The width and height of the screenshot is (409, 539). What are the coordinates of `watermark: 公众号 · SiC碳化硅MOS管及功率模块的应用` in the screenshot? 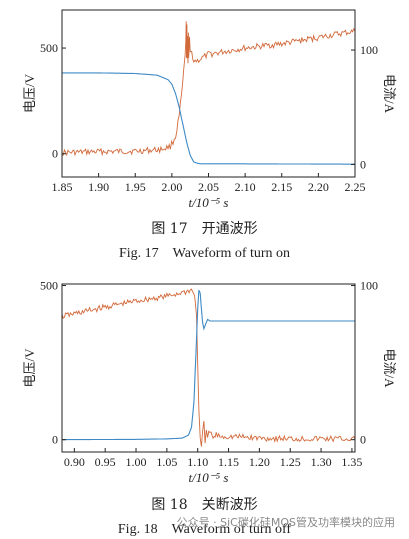 It's located at (285, 522).